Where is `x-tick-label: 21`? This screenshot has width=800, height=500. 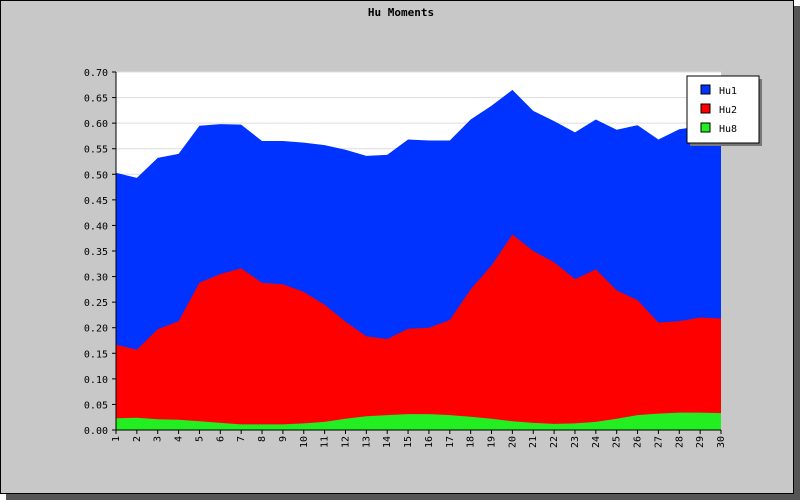 x-tick-label: 21 is located at coordinates (533, 442).